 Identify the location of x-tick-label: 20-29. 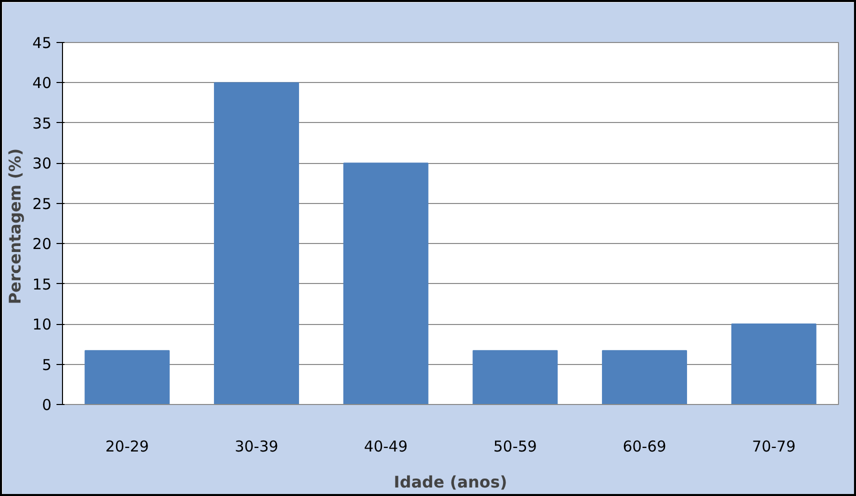
(127, 447).